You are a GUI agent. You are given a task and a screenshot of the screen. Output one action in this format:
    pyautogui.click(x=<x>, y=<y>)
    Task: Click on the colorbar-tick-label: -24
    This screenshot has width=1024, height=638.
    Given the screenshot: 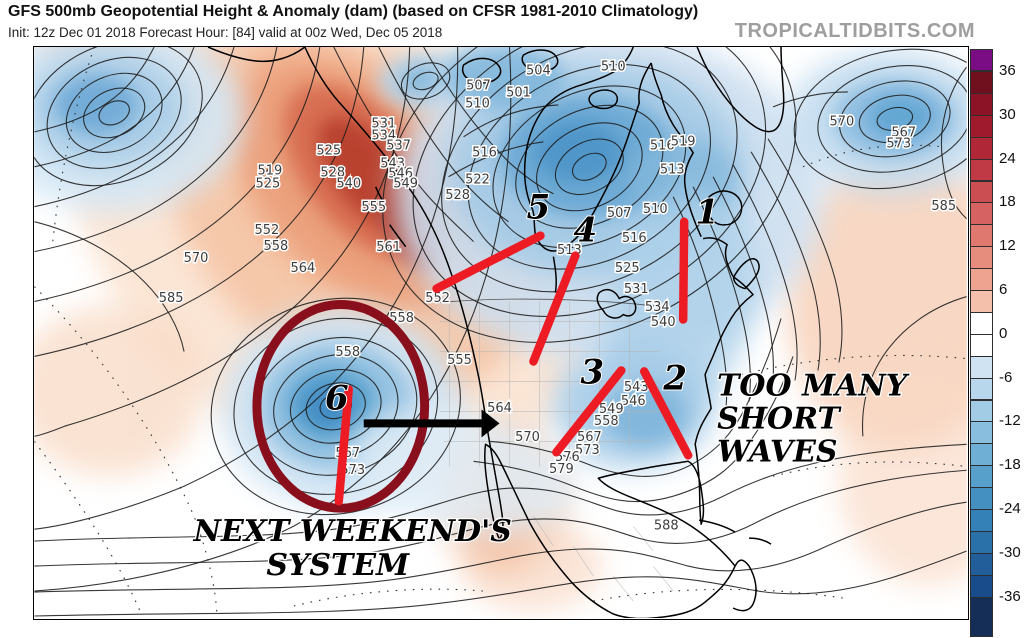 What is the action you would take?
    pyautogui.click(x=1010, y=508)
    